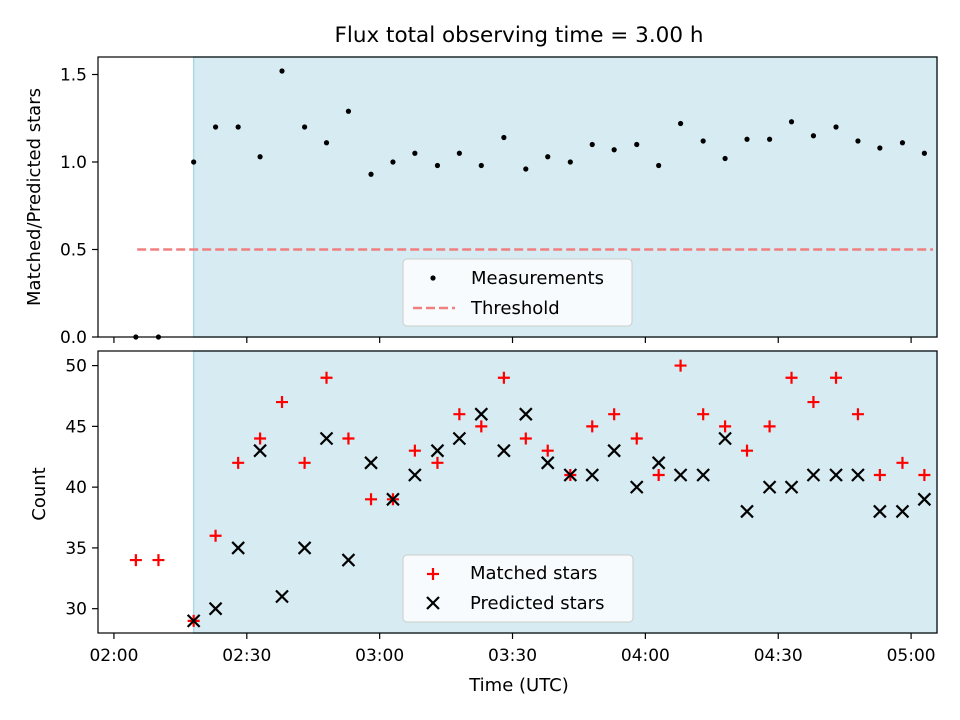  What do you see at coordinates (73, 338) in the screenshot?
I see `y-tick-label: 0.0` at bounding box center [73, 338].